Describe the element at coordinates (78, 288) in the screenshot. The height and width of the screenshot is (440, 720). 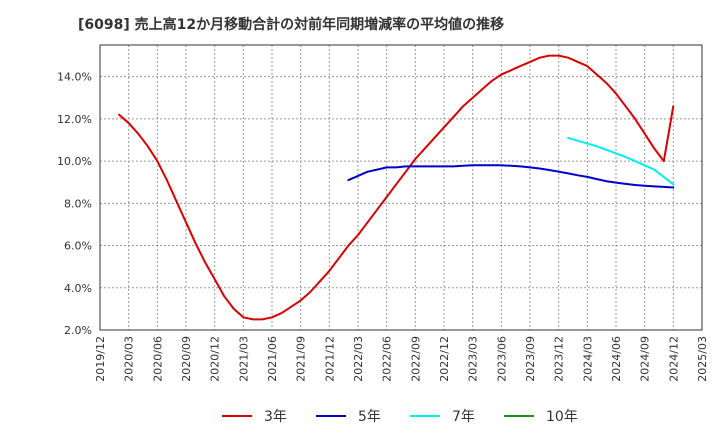
I see `y-tick-label: 4.0%` at that location.